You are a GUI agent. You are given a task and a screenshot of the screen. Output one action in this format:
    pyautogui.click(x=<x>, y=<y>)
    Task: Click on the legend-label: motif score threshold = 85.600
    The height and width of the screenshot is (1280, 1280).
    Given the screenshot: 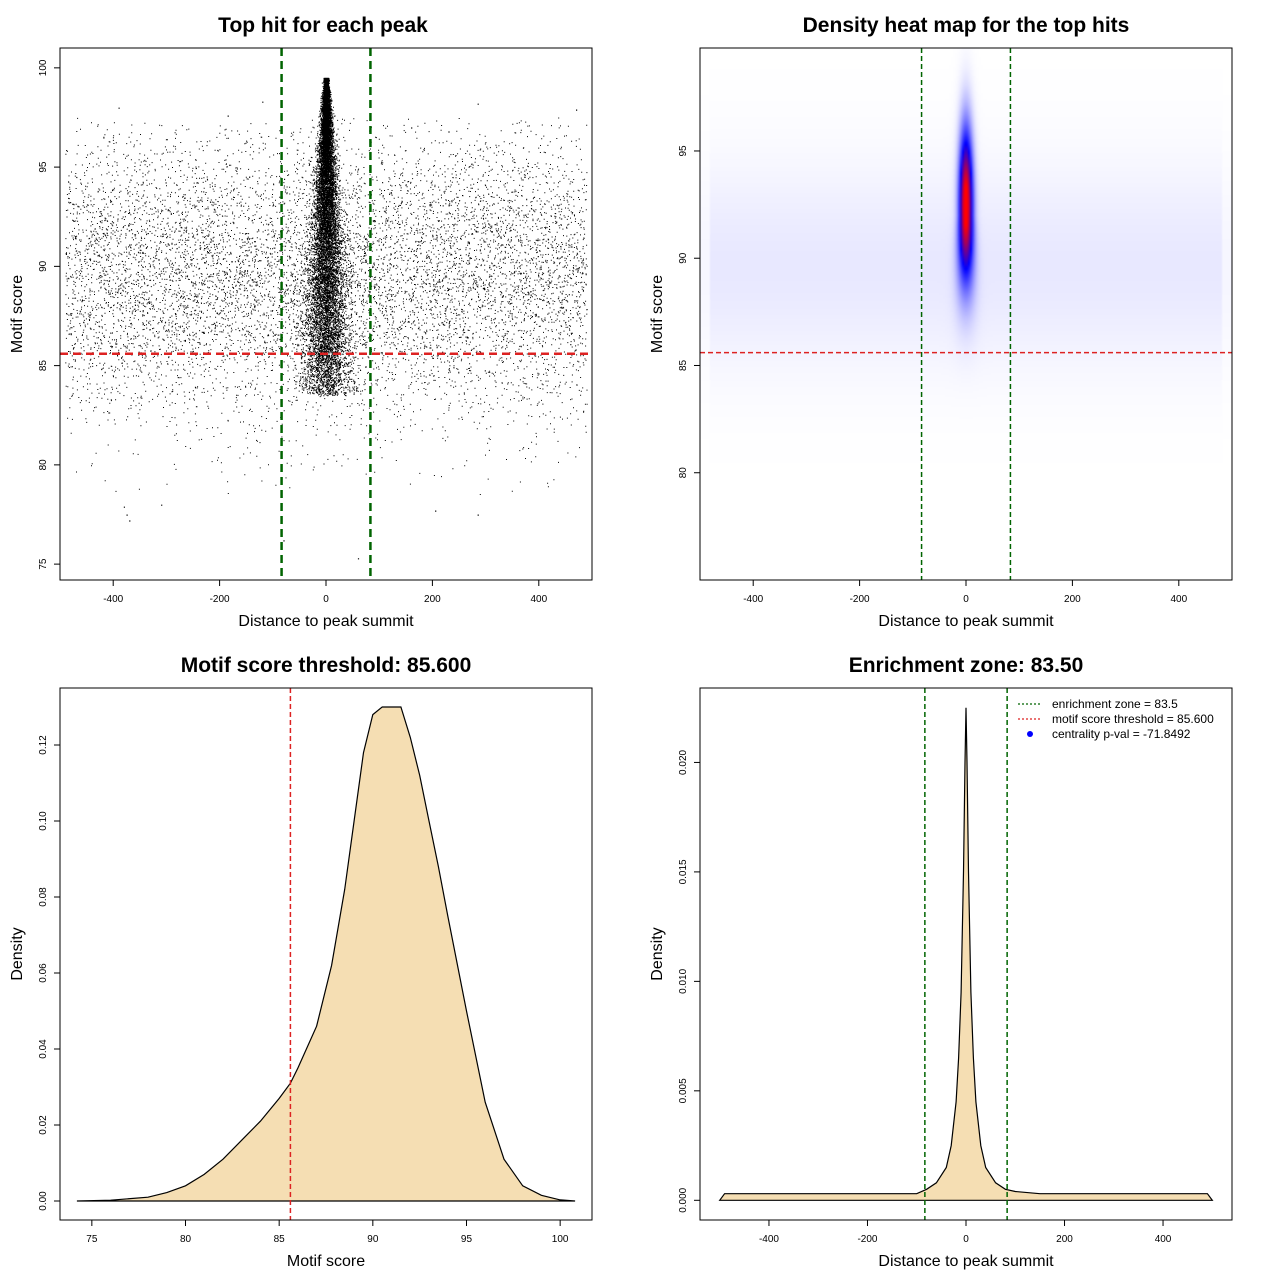 What is the action you would take?
    pyautogui.click(x=1133, y=719)
    